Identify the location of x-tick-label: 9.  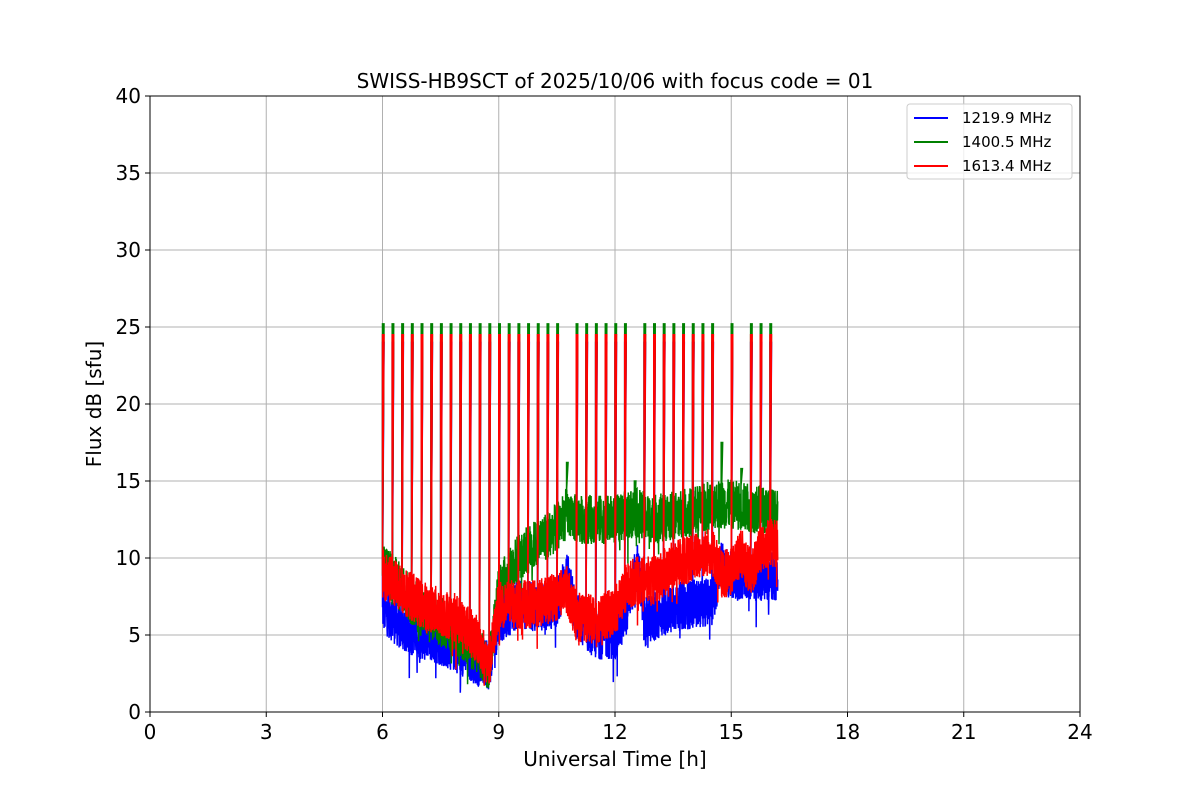
(498, 732).